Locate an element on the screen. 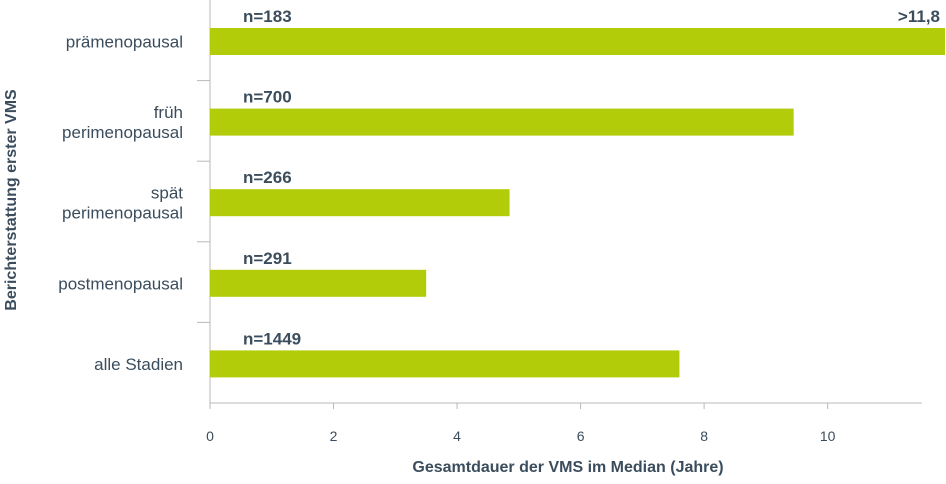  x-tick-label: 4 is located at coordinates (457, 436).